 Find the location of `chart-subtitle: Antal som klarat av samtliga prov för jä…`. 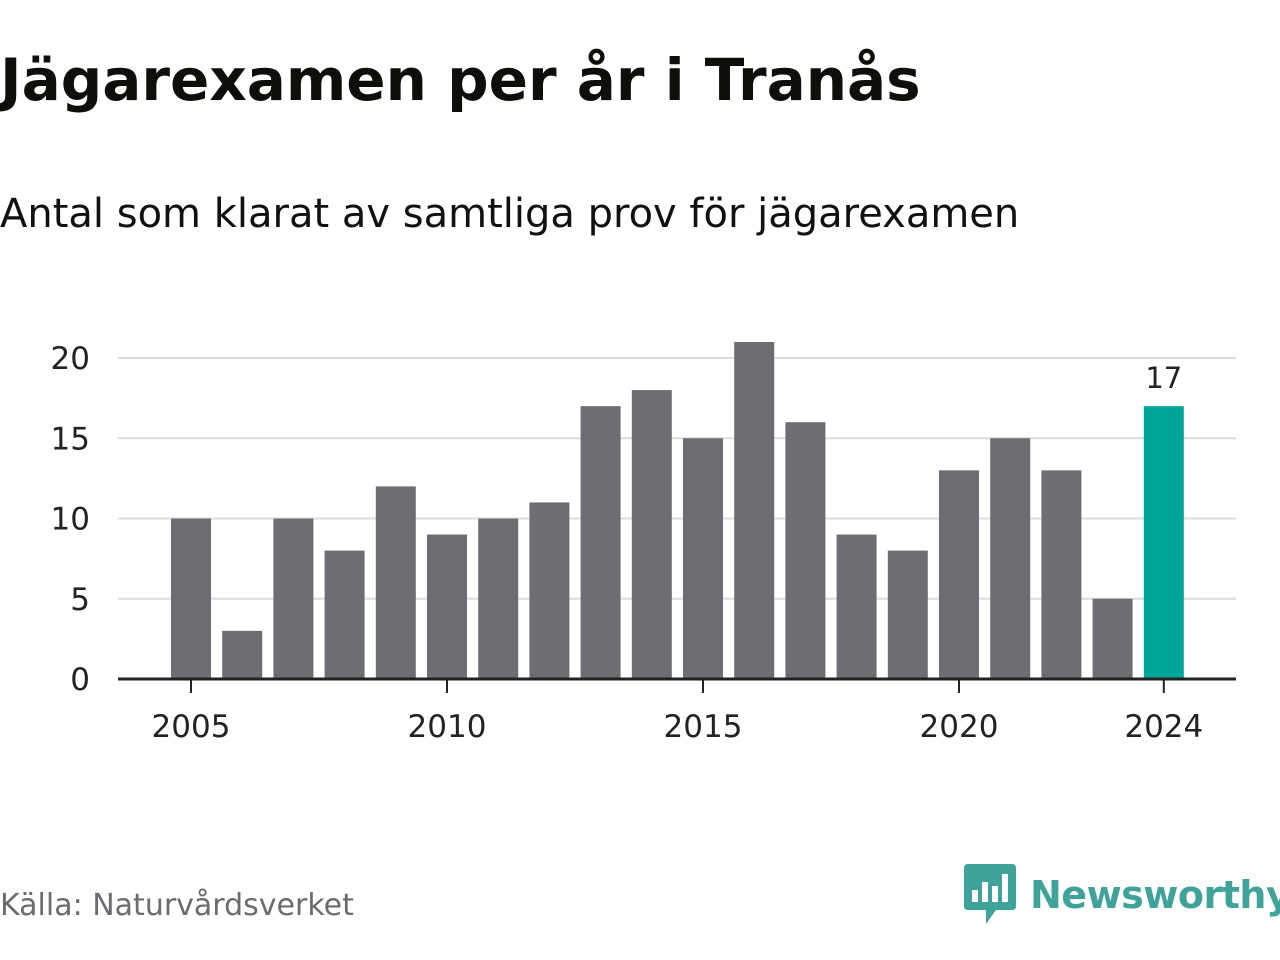

chart-subtitle: Antal som klarat av samtliga prov för jä… is located at coordinates (510, 214).